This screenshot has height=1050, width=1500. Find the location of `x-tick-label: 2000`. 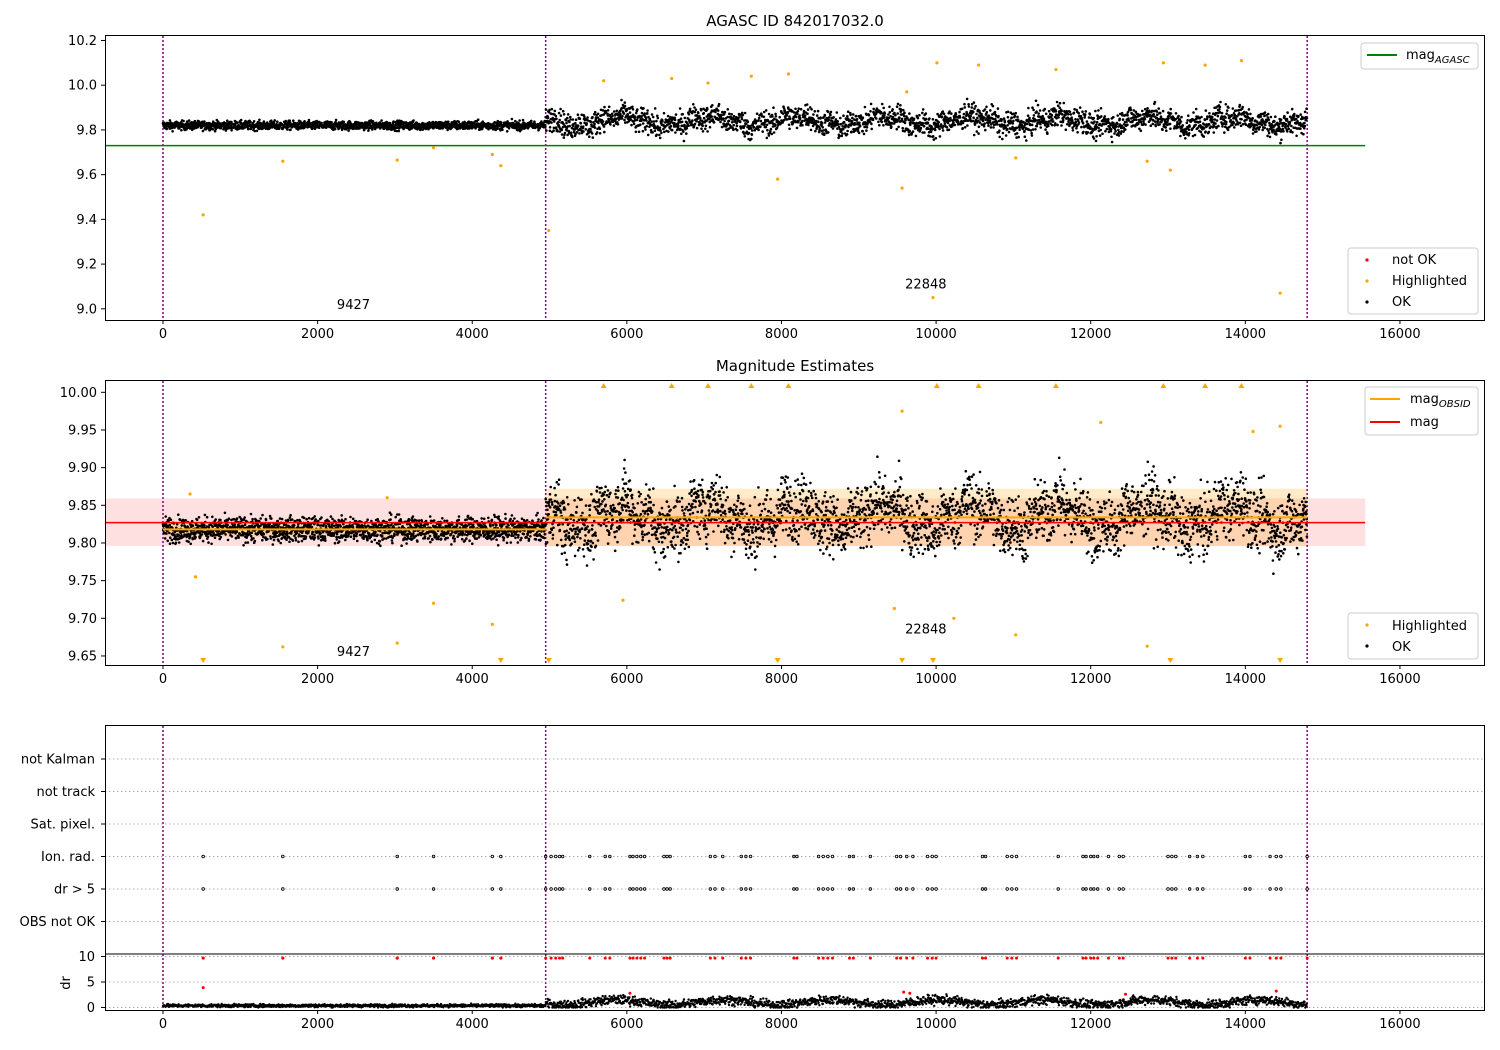

x-tick-label: 2000 is located at coordinates (317, 334).